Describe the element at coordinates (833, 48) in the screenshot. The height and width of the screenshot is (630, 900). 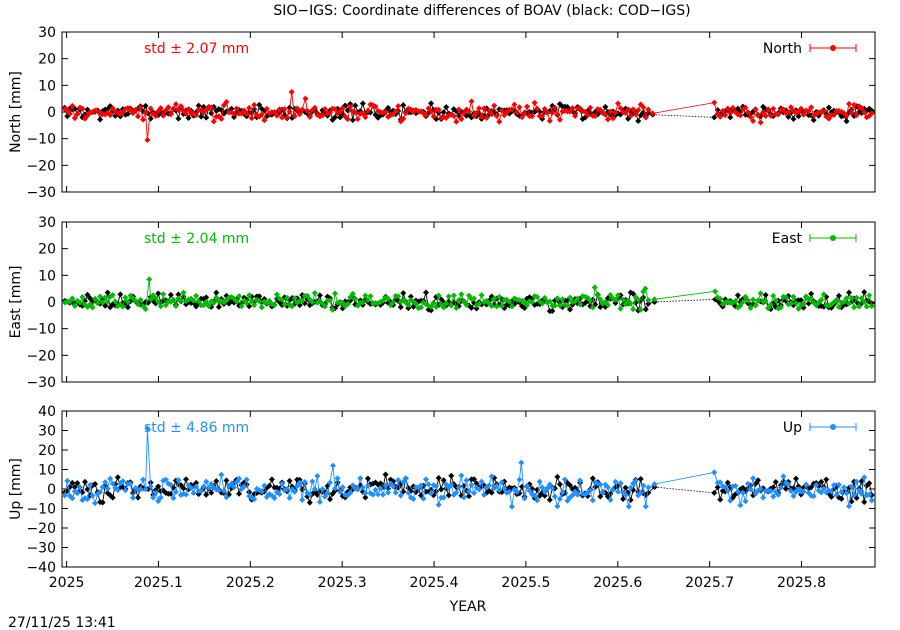
I see `north-legend-marker` at that location.